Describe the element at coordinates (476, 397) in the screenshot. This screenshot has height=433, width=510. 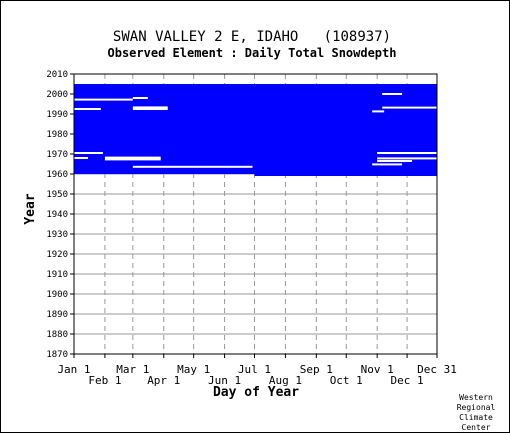
I see `credit-line: Western` at that location.